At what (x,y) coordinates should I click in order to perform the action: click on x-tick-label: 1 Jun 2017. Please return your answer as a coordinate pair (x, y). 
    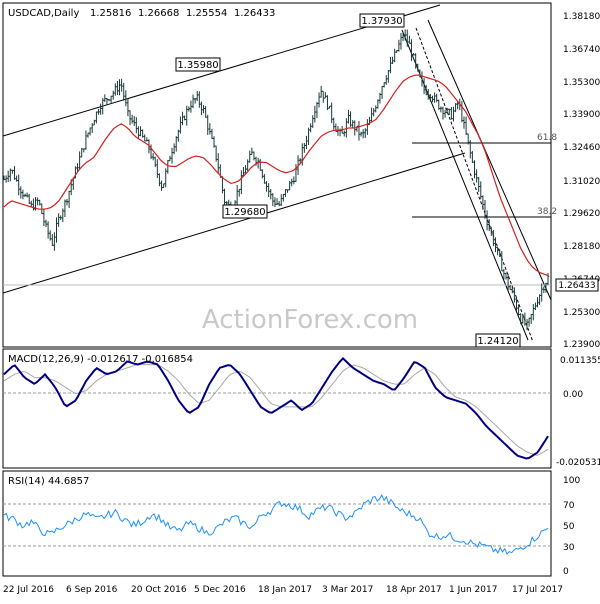
    Looking at the image, I should click on (473, 590).